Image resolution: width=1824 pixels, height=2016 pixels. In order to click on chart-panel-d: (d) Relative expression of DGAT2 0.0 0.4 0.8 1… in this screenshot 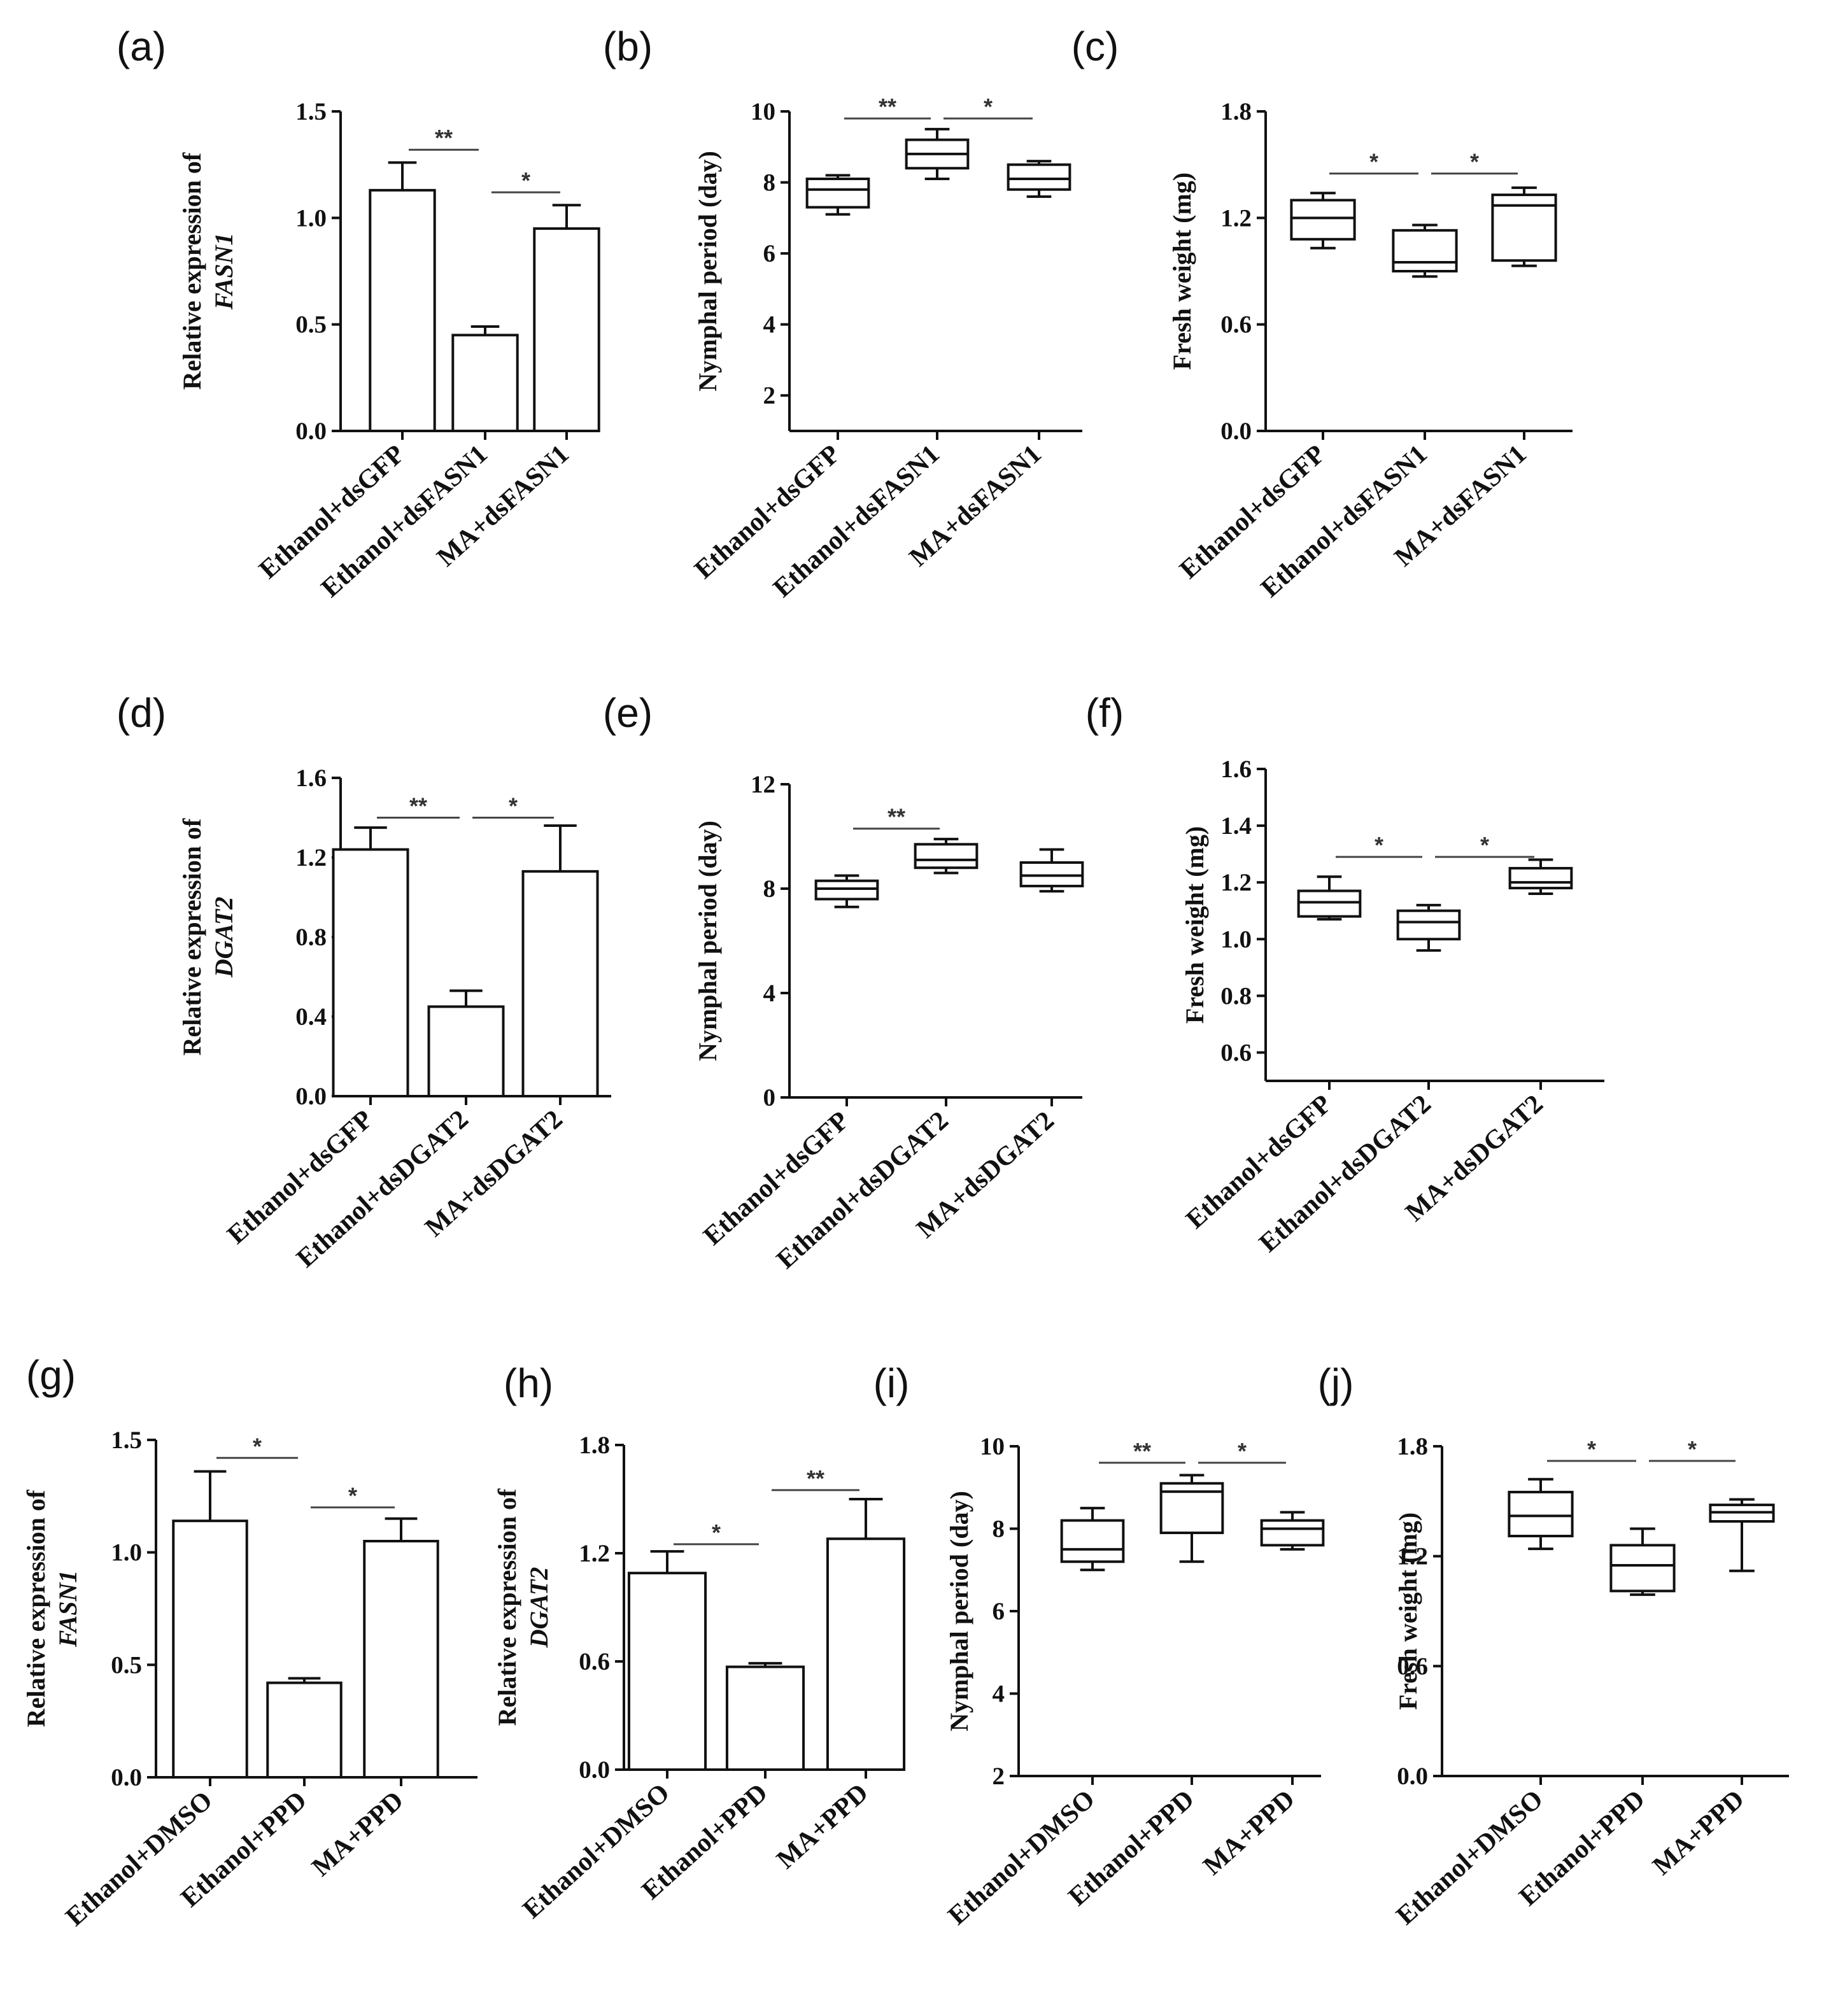, I will do `click(364, 981)`.